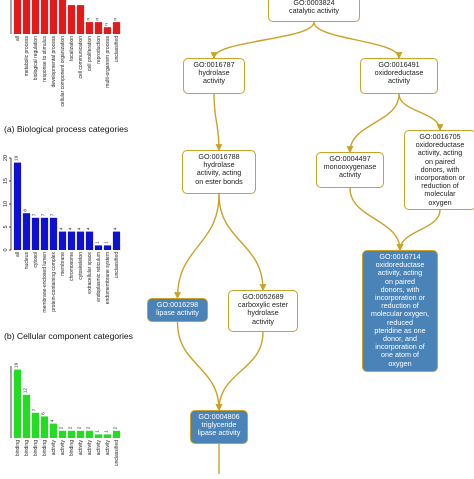  What do you see at coordinates (27, 261) in the screenshot?
I see `cc-category-label: nucleus` at bounding box center [27, 261].